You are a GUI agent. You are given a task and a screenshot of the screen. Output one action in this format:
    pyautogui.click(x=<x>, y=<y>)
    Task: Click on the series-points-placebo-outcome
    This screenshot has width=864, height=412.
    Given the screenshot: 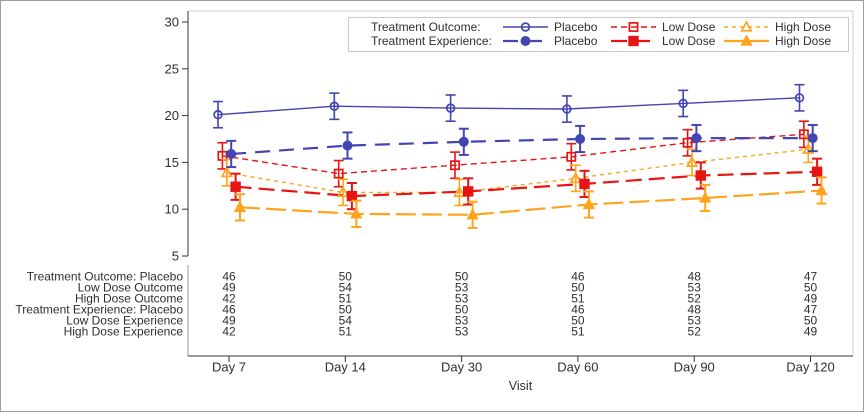 What is the action you would take?
    pyautogui.click(x=509, y=106)
    